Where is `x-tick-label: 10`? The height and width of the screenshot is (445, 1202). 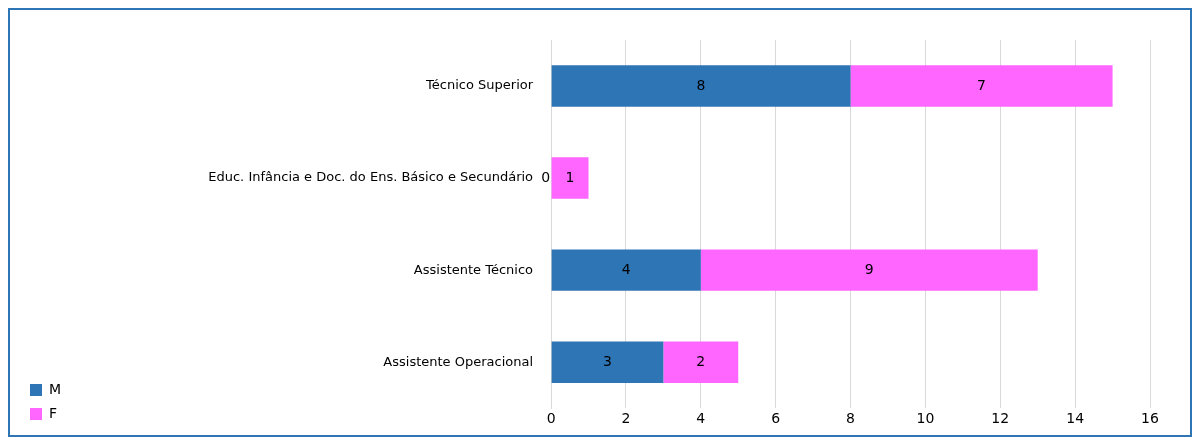 x-tick-label: 10 is located at coordinates (925, 418).